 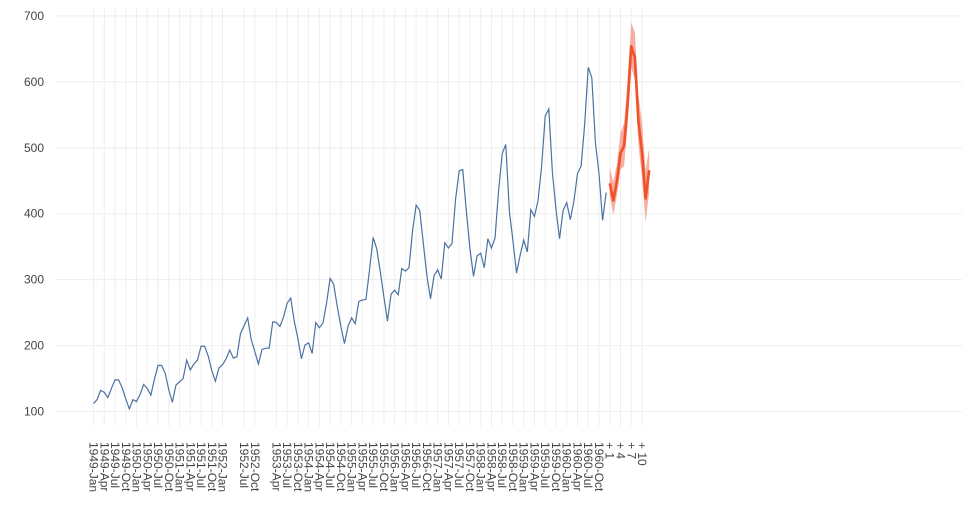 I want to click on y-tick-label: 200, so click(x=34, y=346).